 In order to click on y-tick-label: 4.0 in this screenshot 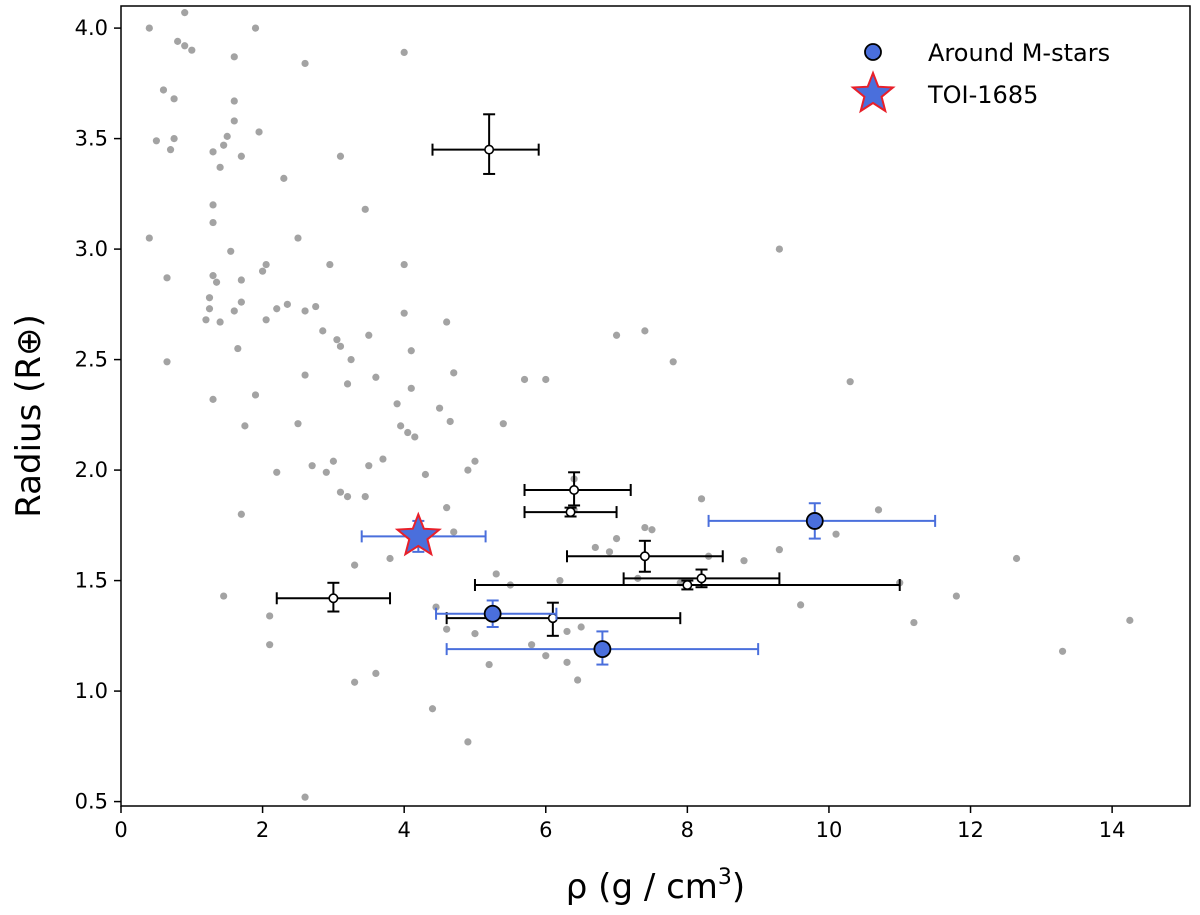, I will do `click(91, 28)`.